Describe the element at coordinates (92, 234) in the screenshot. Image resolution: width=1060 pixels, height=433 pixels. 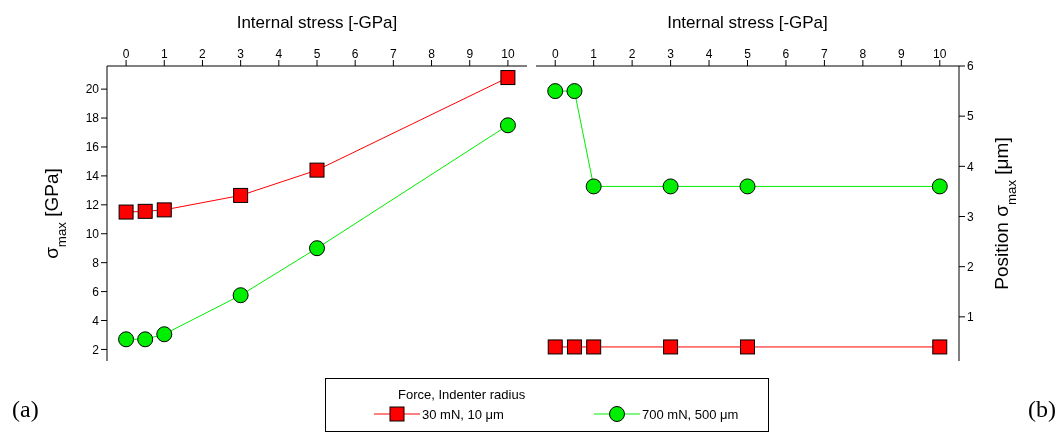
I see `y-tick-label: 10` at that location.